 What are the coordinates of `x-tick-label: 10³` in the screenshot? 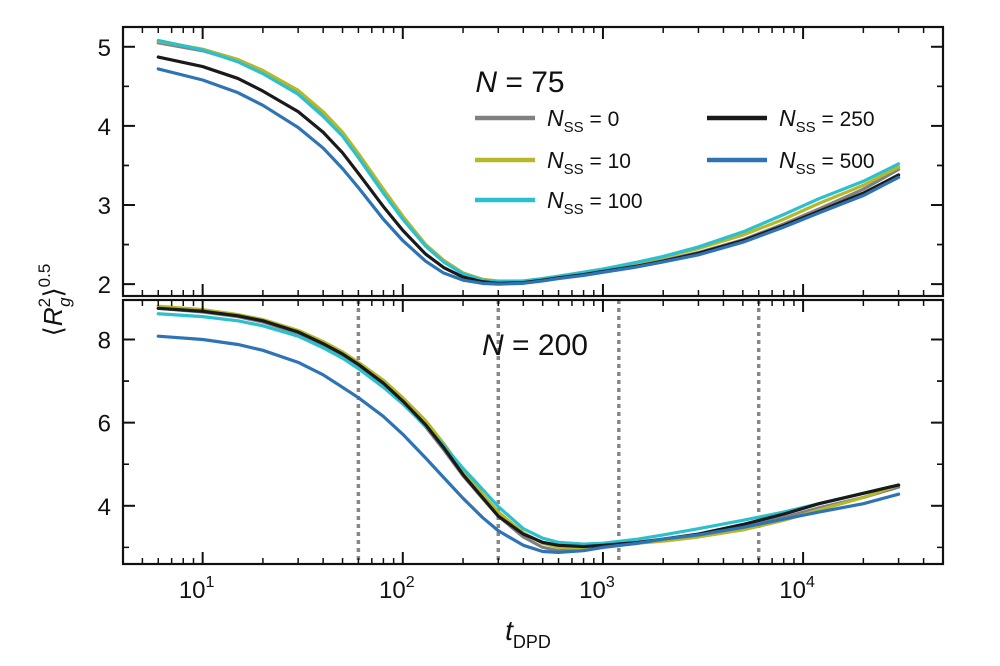 It's located at (597, 589).